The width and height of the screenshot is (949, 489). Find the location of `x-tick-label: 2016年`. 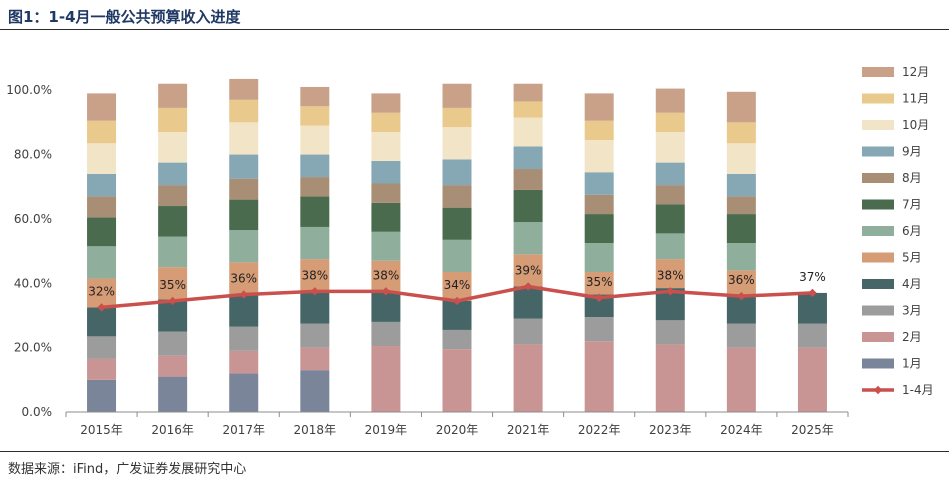

x-tick-label: 2016年 is located at coordinates (172, 430).